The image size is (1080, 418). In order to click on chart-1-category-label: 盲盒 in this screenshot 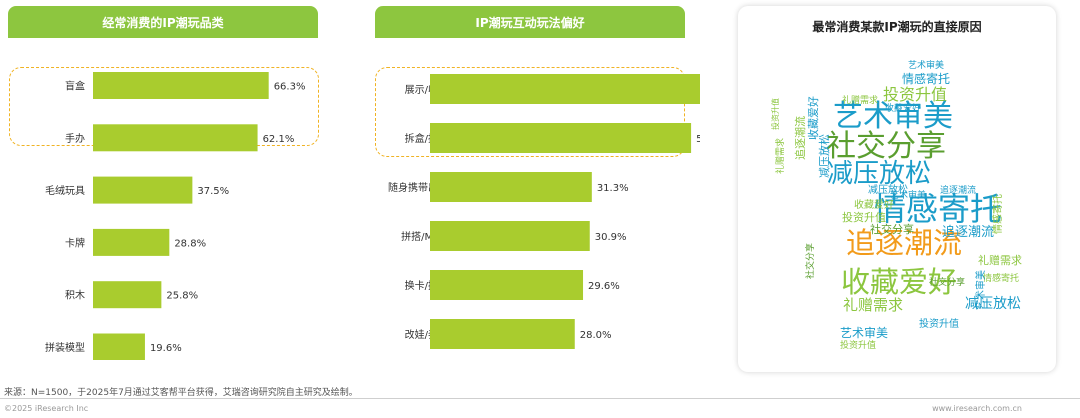, I will do `click(75, 86)`.